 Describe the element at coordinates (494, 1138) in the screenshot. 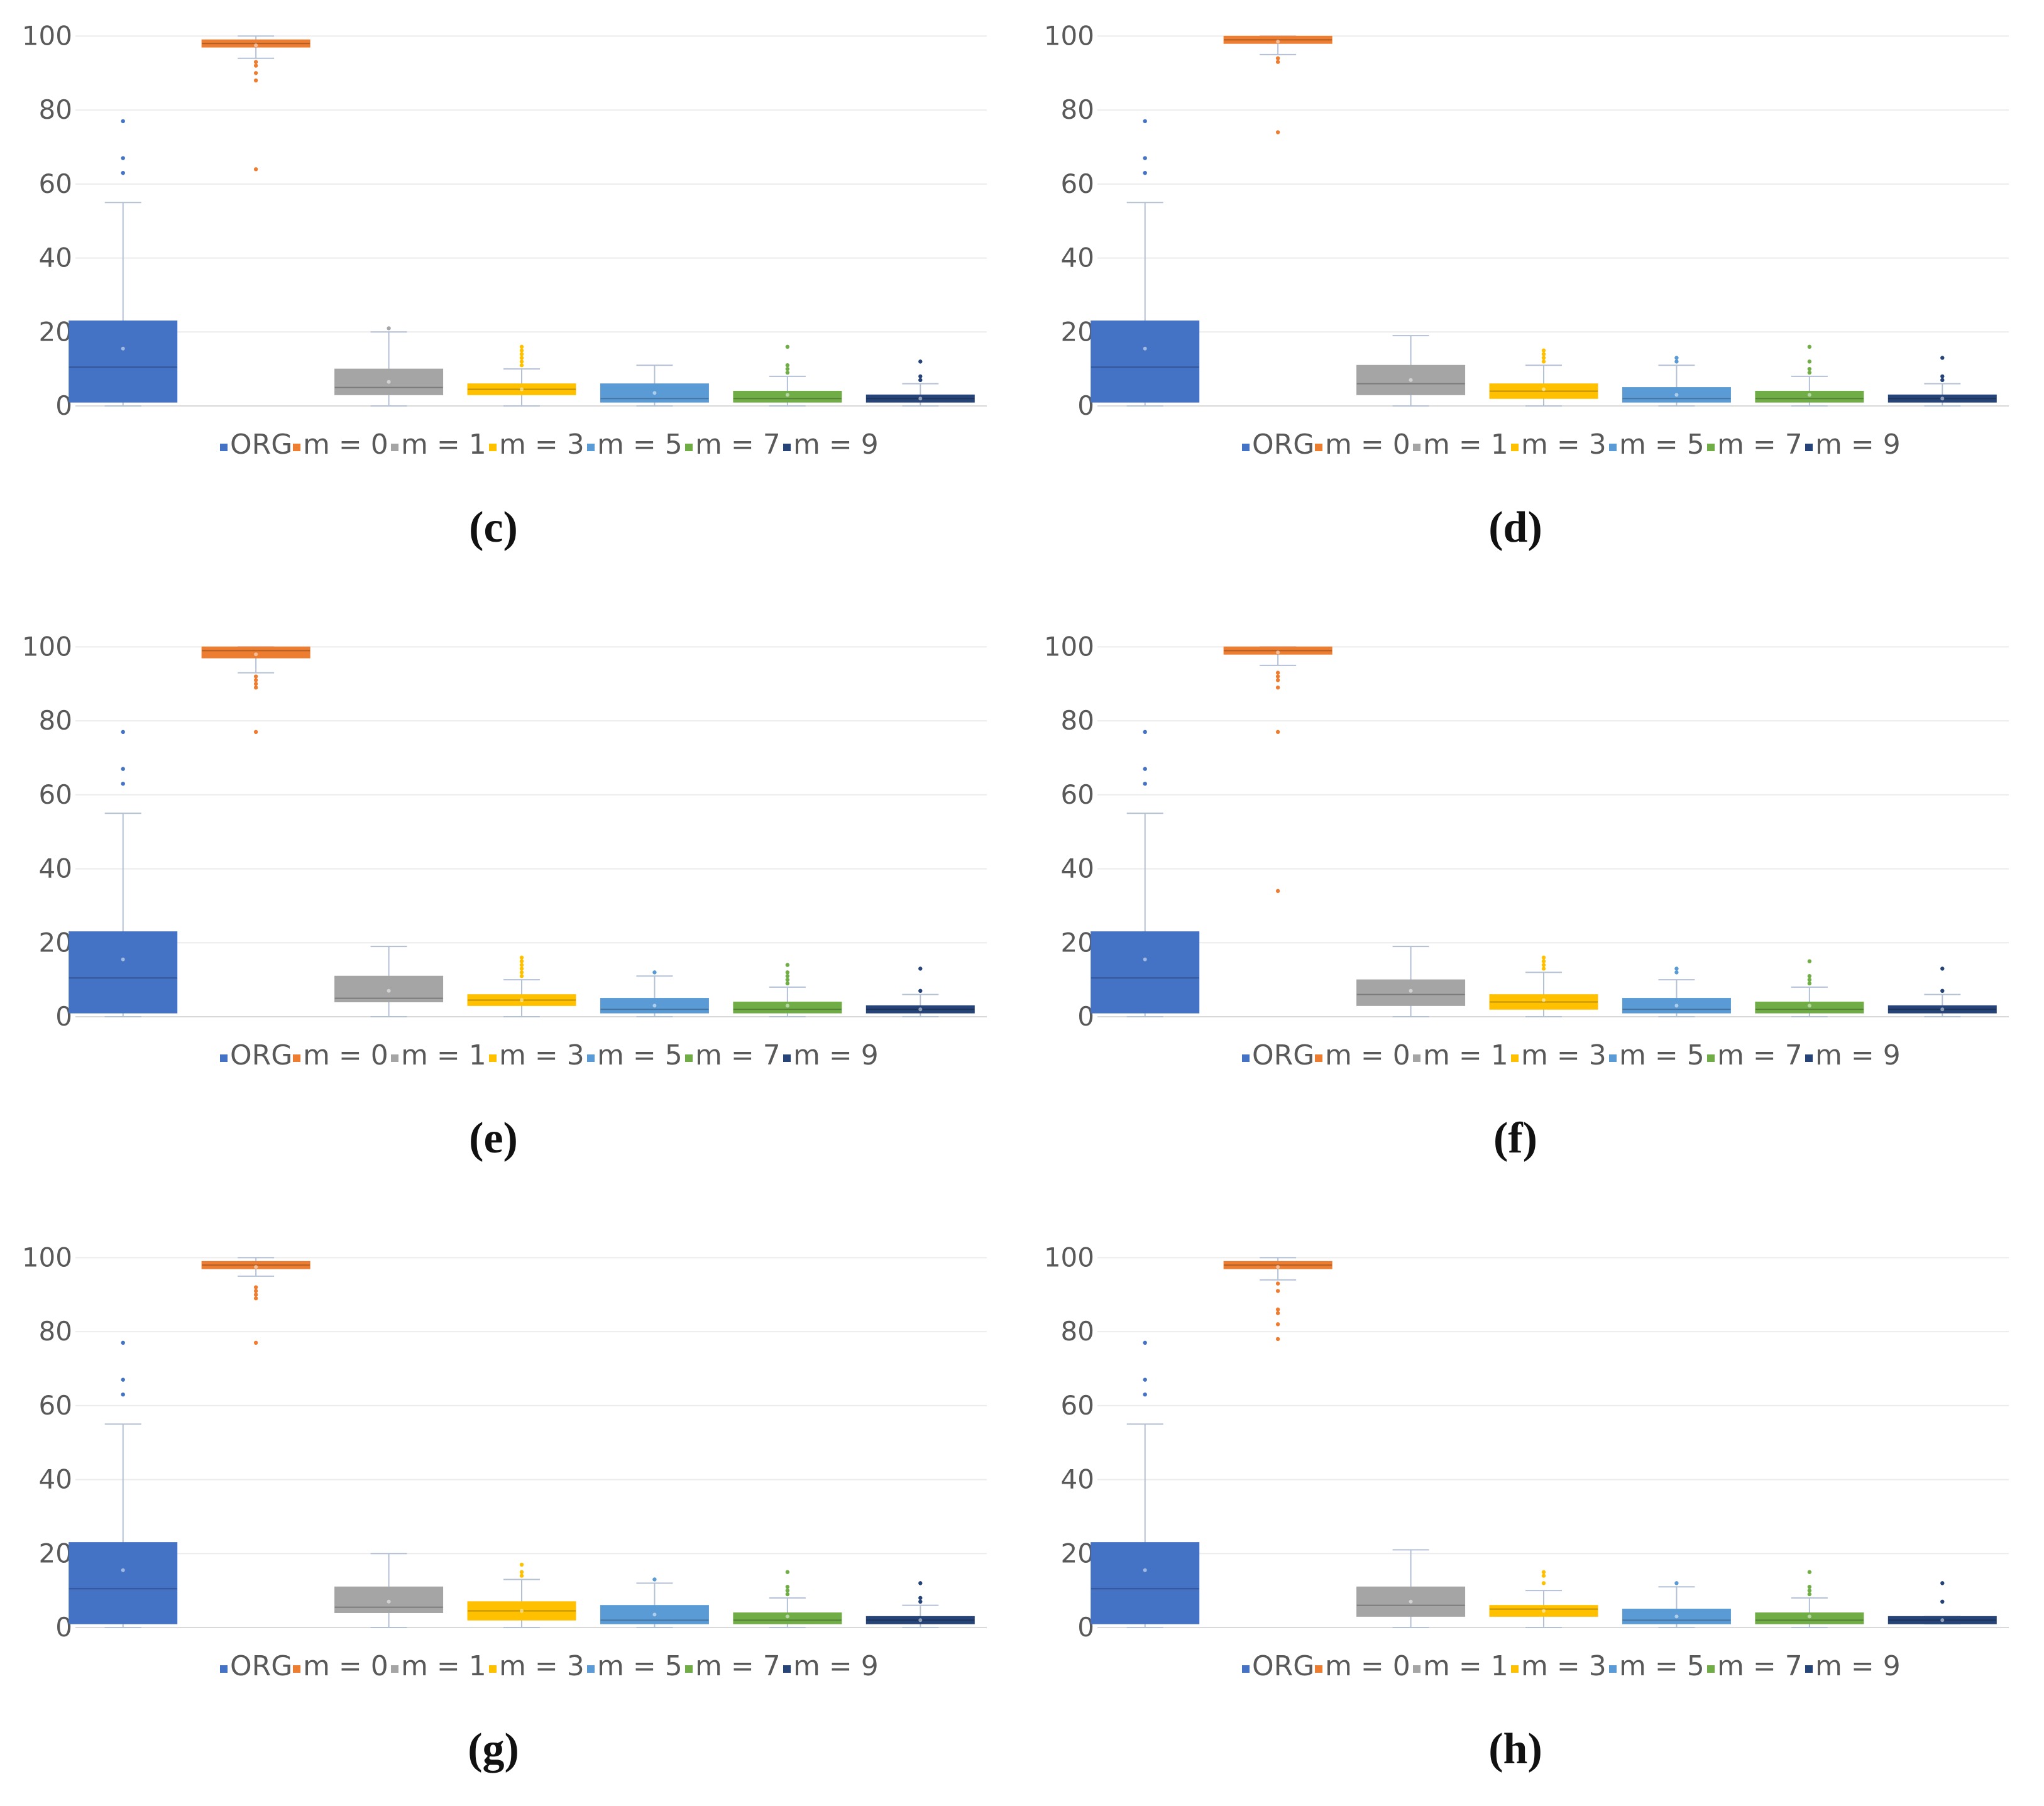

I see `panel-caption: (e)` at that location.